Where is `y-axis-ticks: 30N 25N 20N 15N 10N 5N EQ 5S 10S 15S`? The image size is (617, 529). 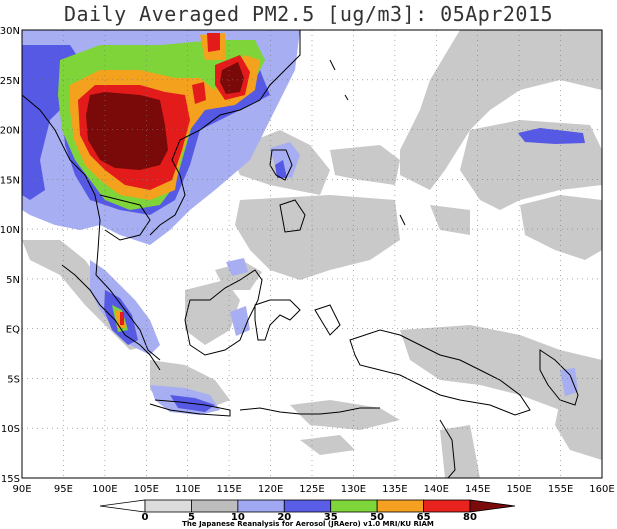 y-axis-ticks: 30N 25N 20N 15N 10N 5N EQ 5S 10S 15S is located at coordinates (10, 255).